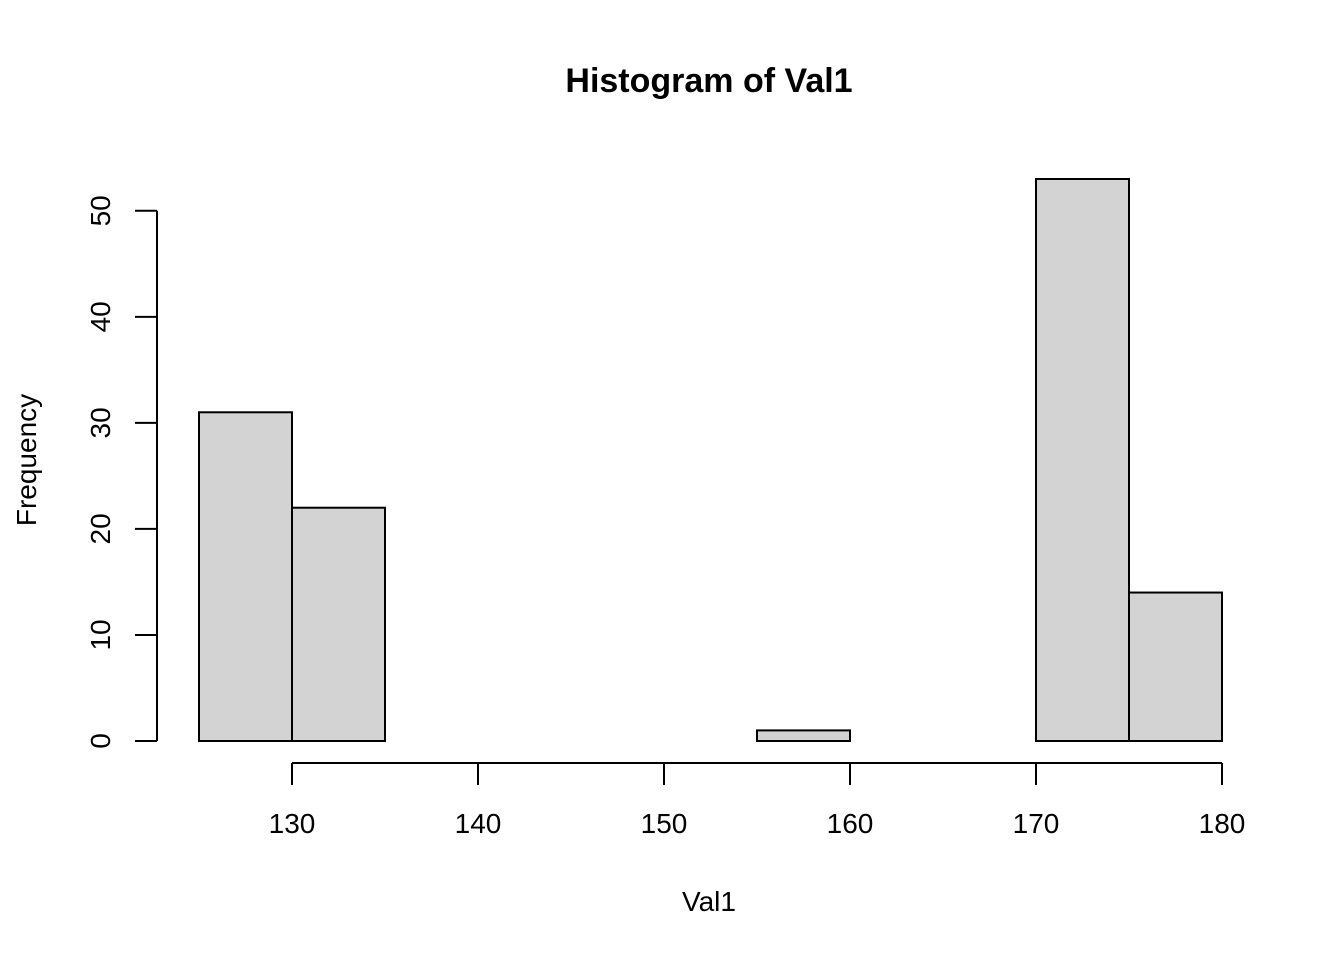 This screenshot has height=960, width=1344. What do you see at coordinates (664, 823) in the screenshot?
I see `x-tick-label-150: 150` at bounding box center [664, 823].